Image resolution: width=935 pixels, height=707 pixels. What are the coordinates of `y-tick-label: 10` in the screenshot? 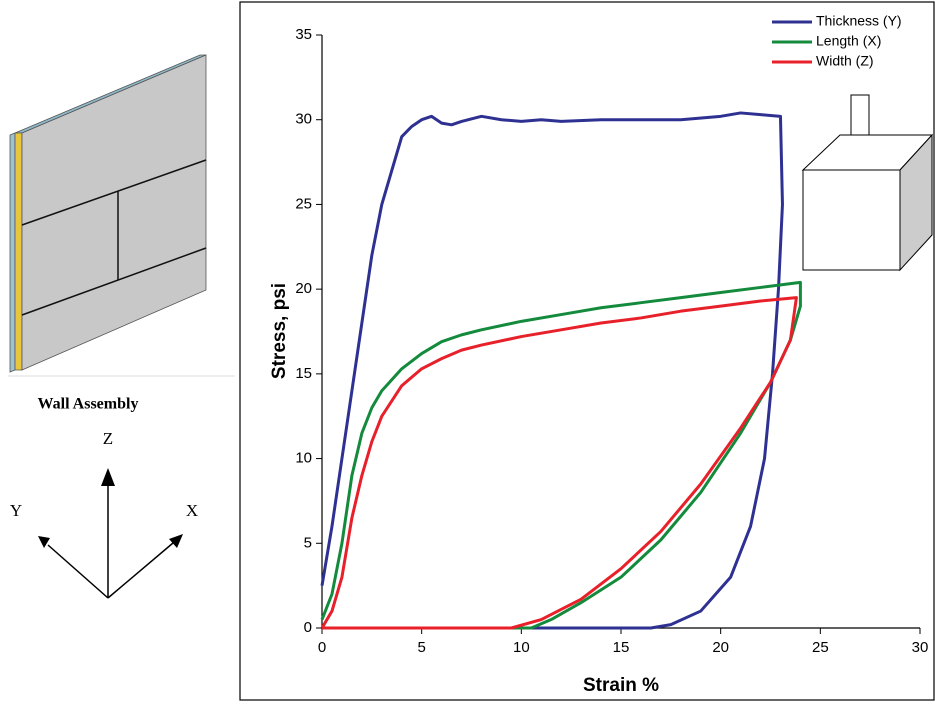 It's located at (303, 458).